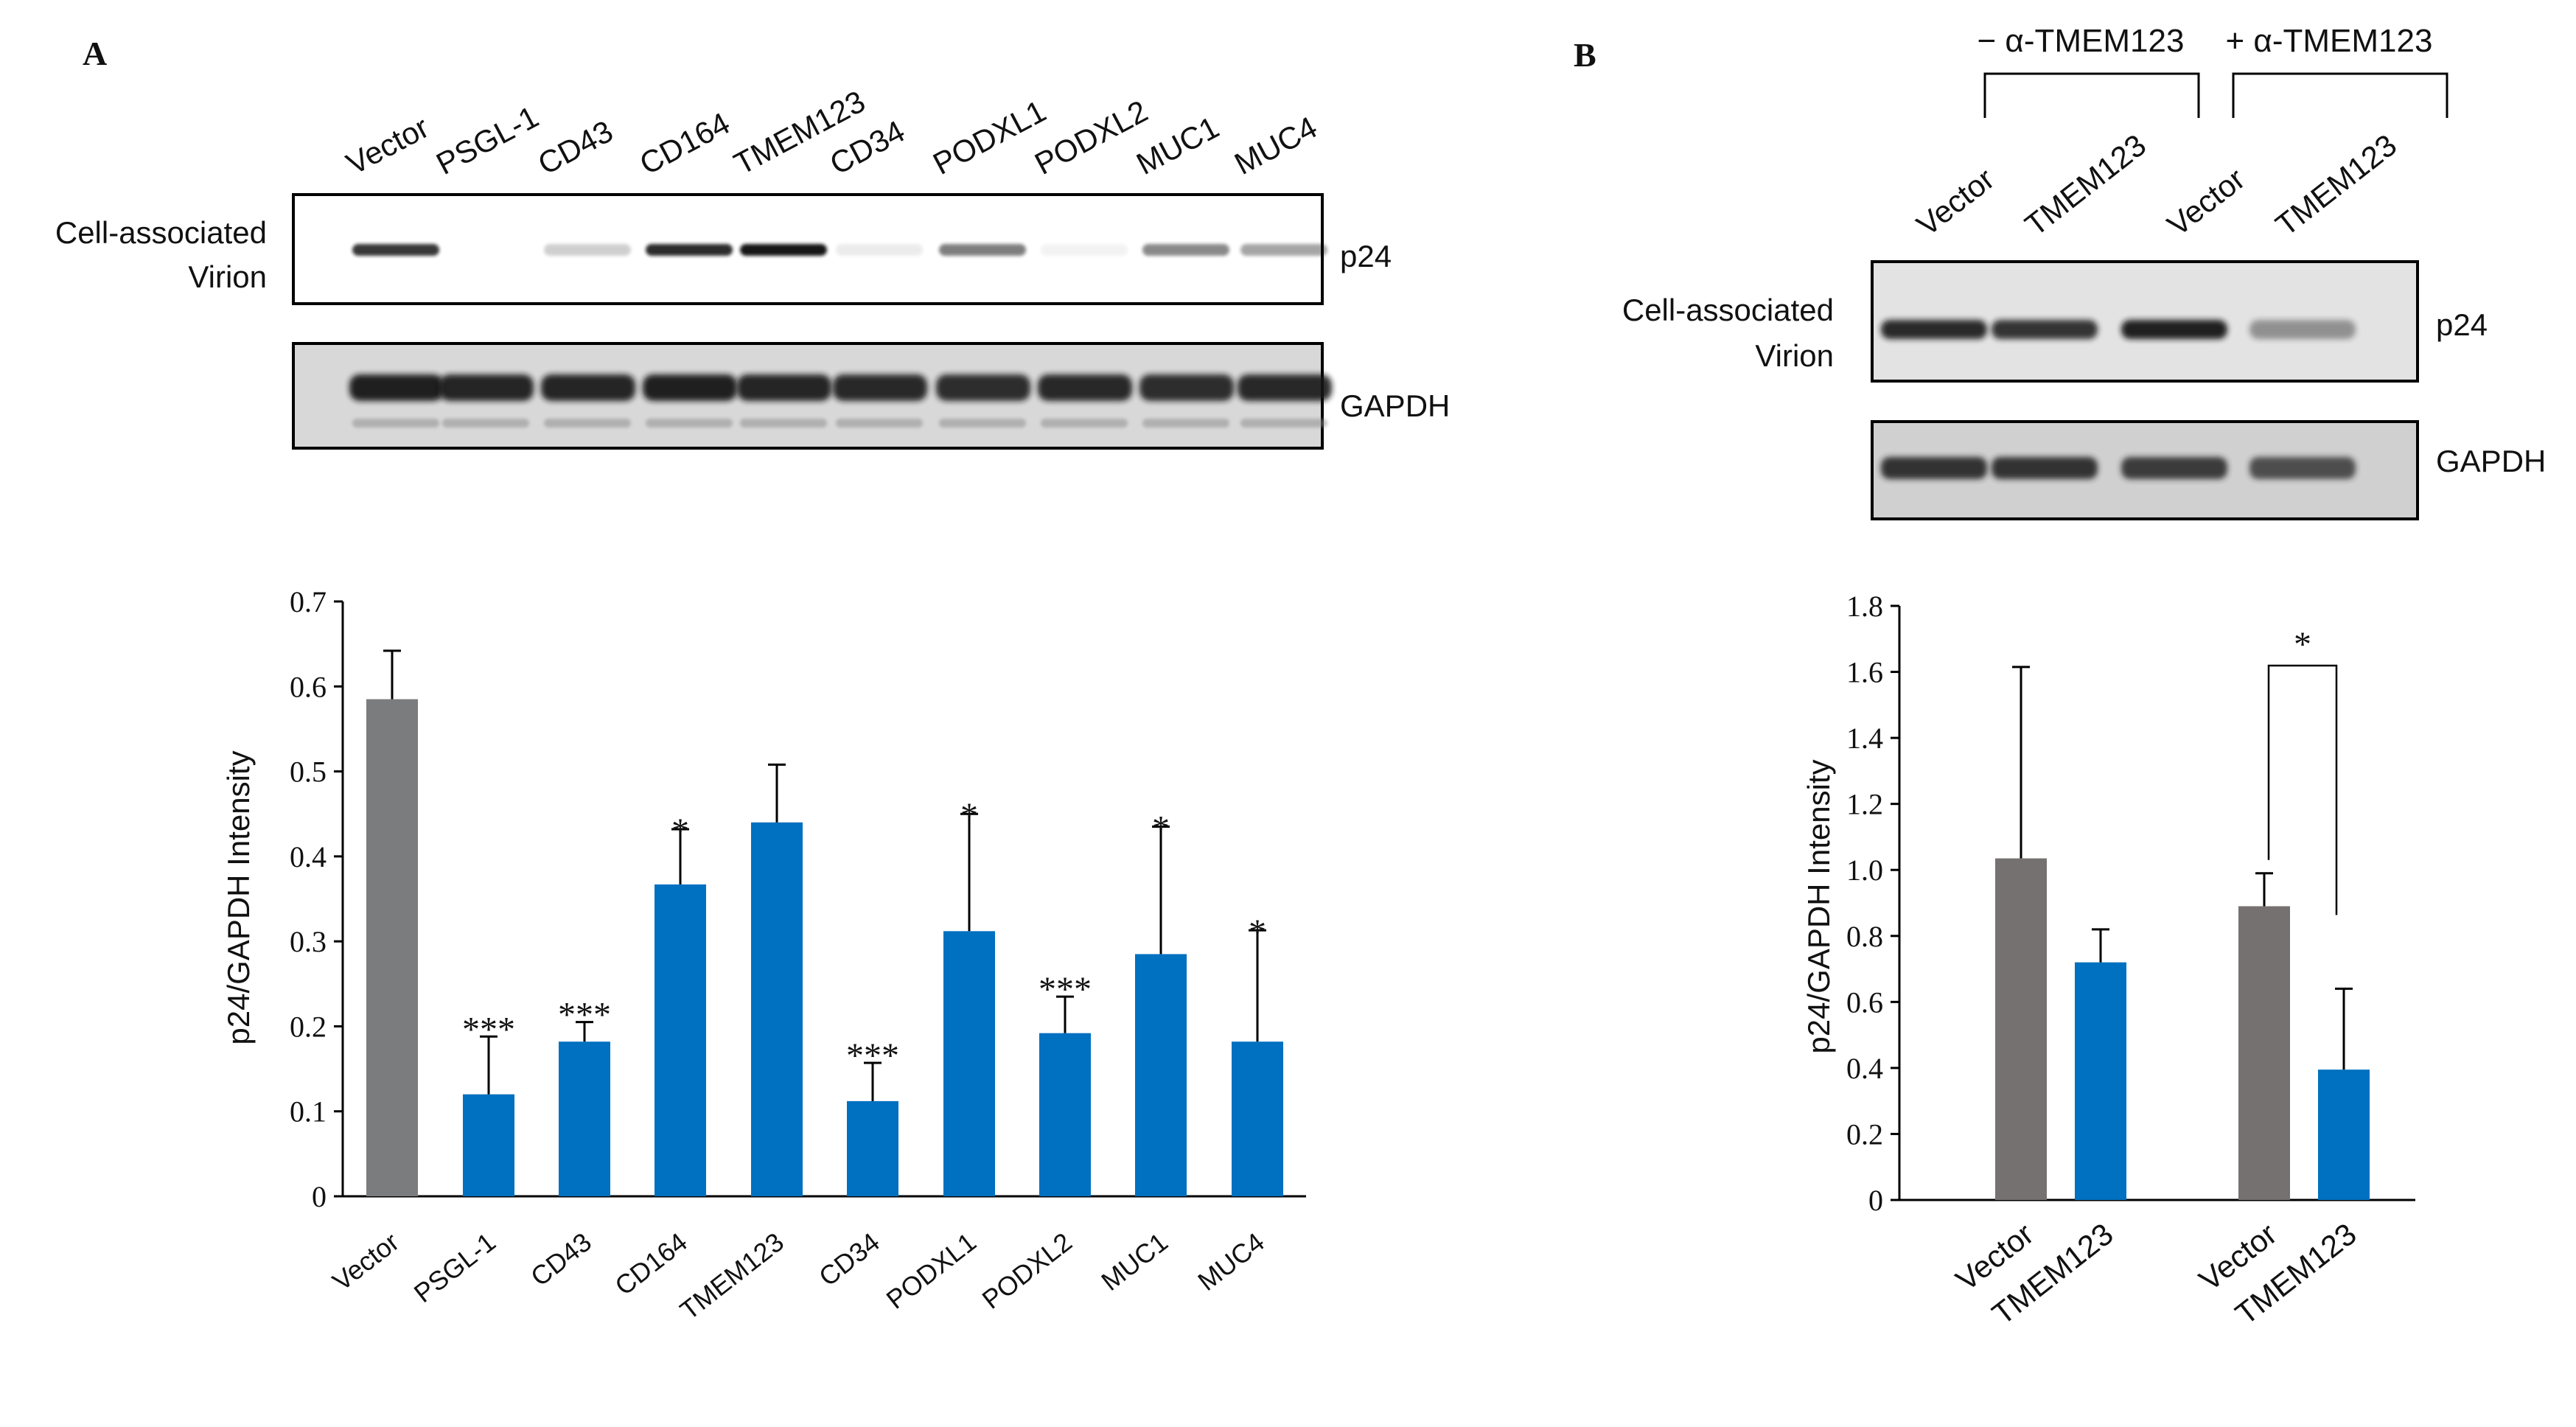 This screenshot has width=2576, height=1427. Describe the element at coordinates (561, 1259) in the screenshot. I see `panel-a-x-tick-label: CD43` at that location.